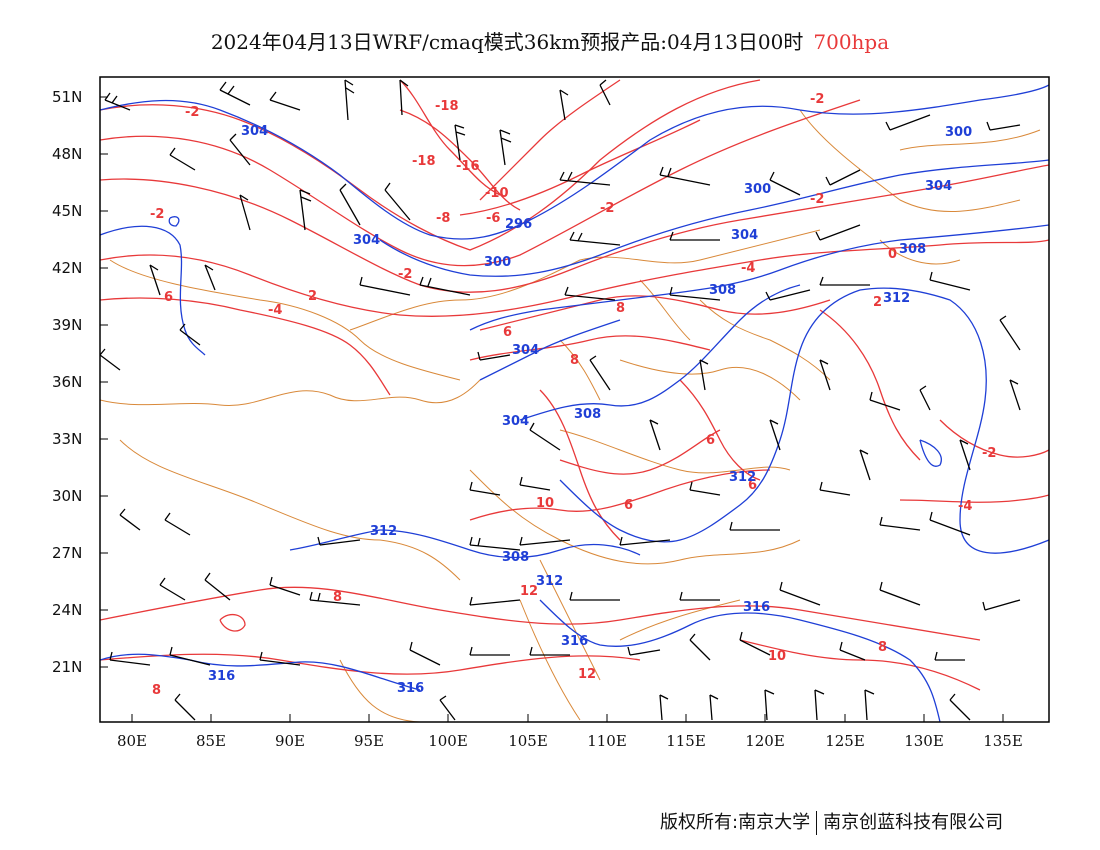 The height and width of the screenshot is (850, 1100). I want to click on lon-tick-label: 80E, so click(132, 741).